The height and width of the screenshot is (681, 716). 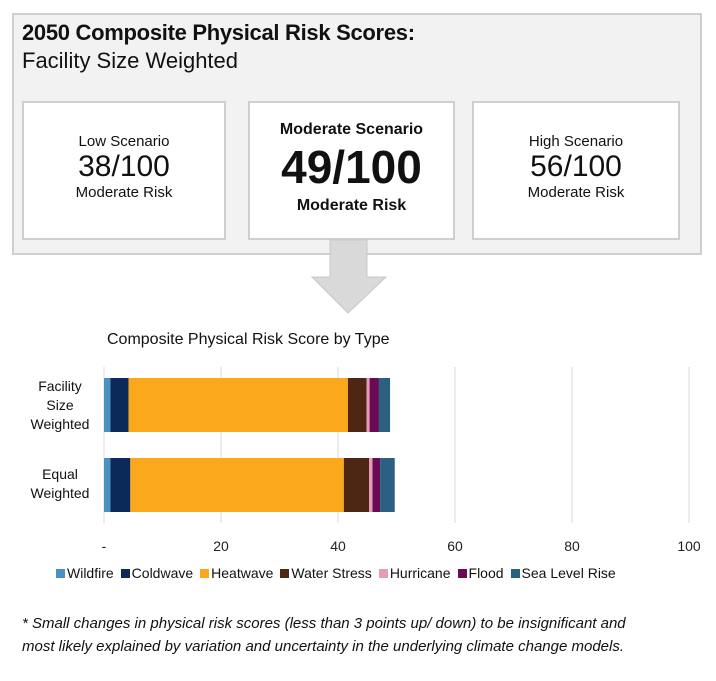 What do you see at coordinates (338, 546) in the screenshot?
I see `x-tick-label: 40` at bounding box center [338, 546].